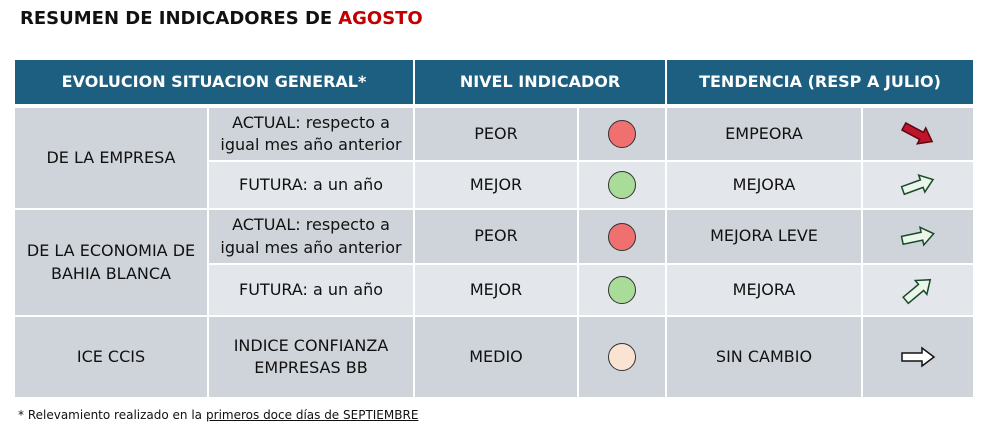 The height and width of the screenshot is (429, 994). I want to click on group-label: DE LA EMPRESA, so click(111, 158).